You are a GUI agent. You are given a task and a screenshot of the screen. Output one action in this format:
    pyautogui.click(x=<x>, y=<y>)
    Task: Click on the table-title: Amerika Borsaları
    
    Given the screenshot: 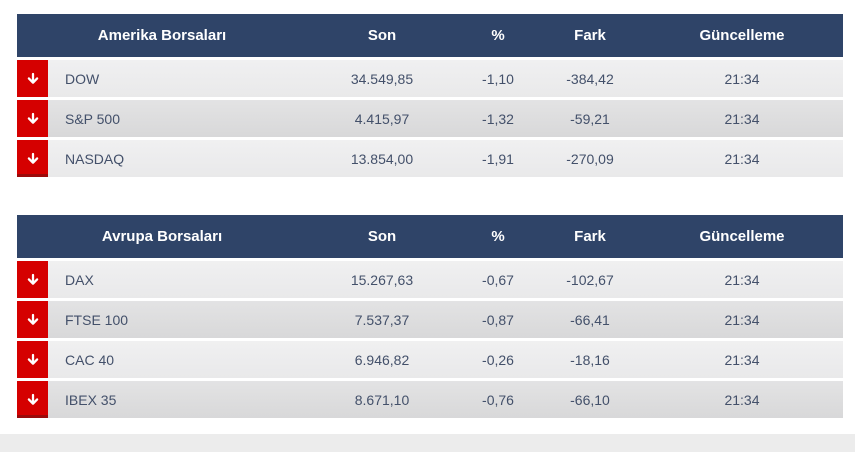 What is the action you would take?
    pyautogui.click(x=162, y=35)
    